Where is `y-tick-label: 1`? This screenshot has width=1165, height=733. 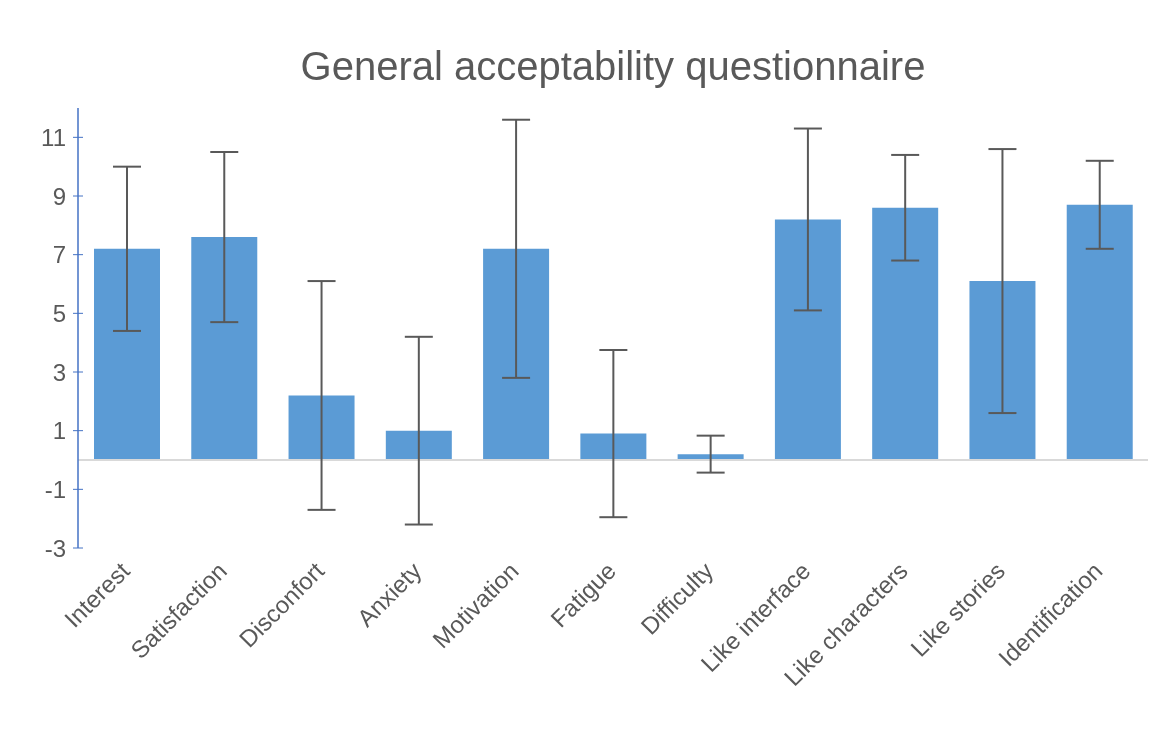
y-tick-label: 1 is located at coordinates (59, 431).